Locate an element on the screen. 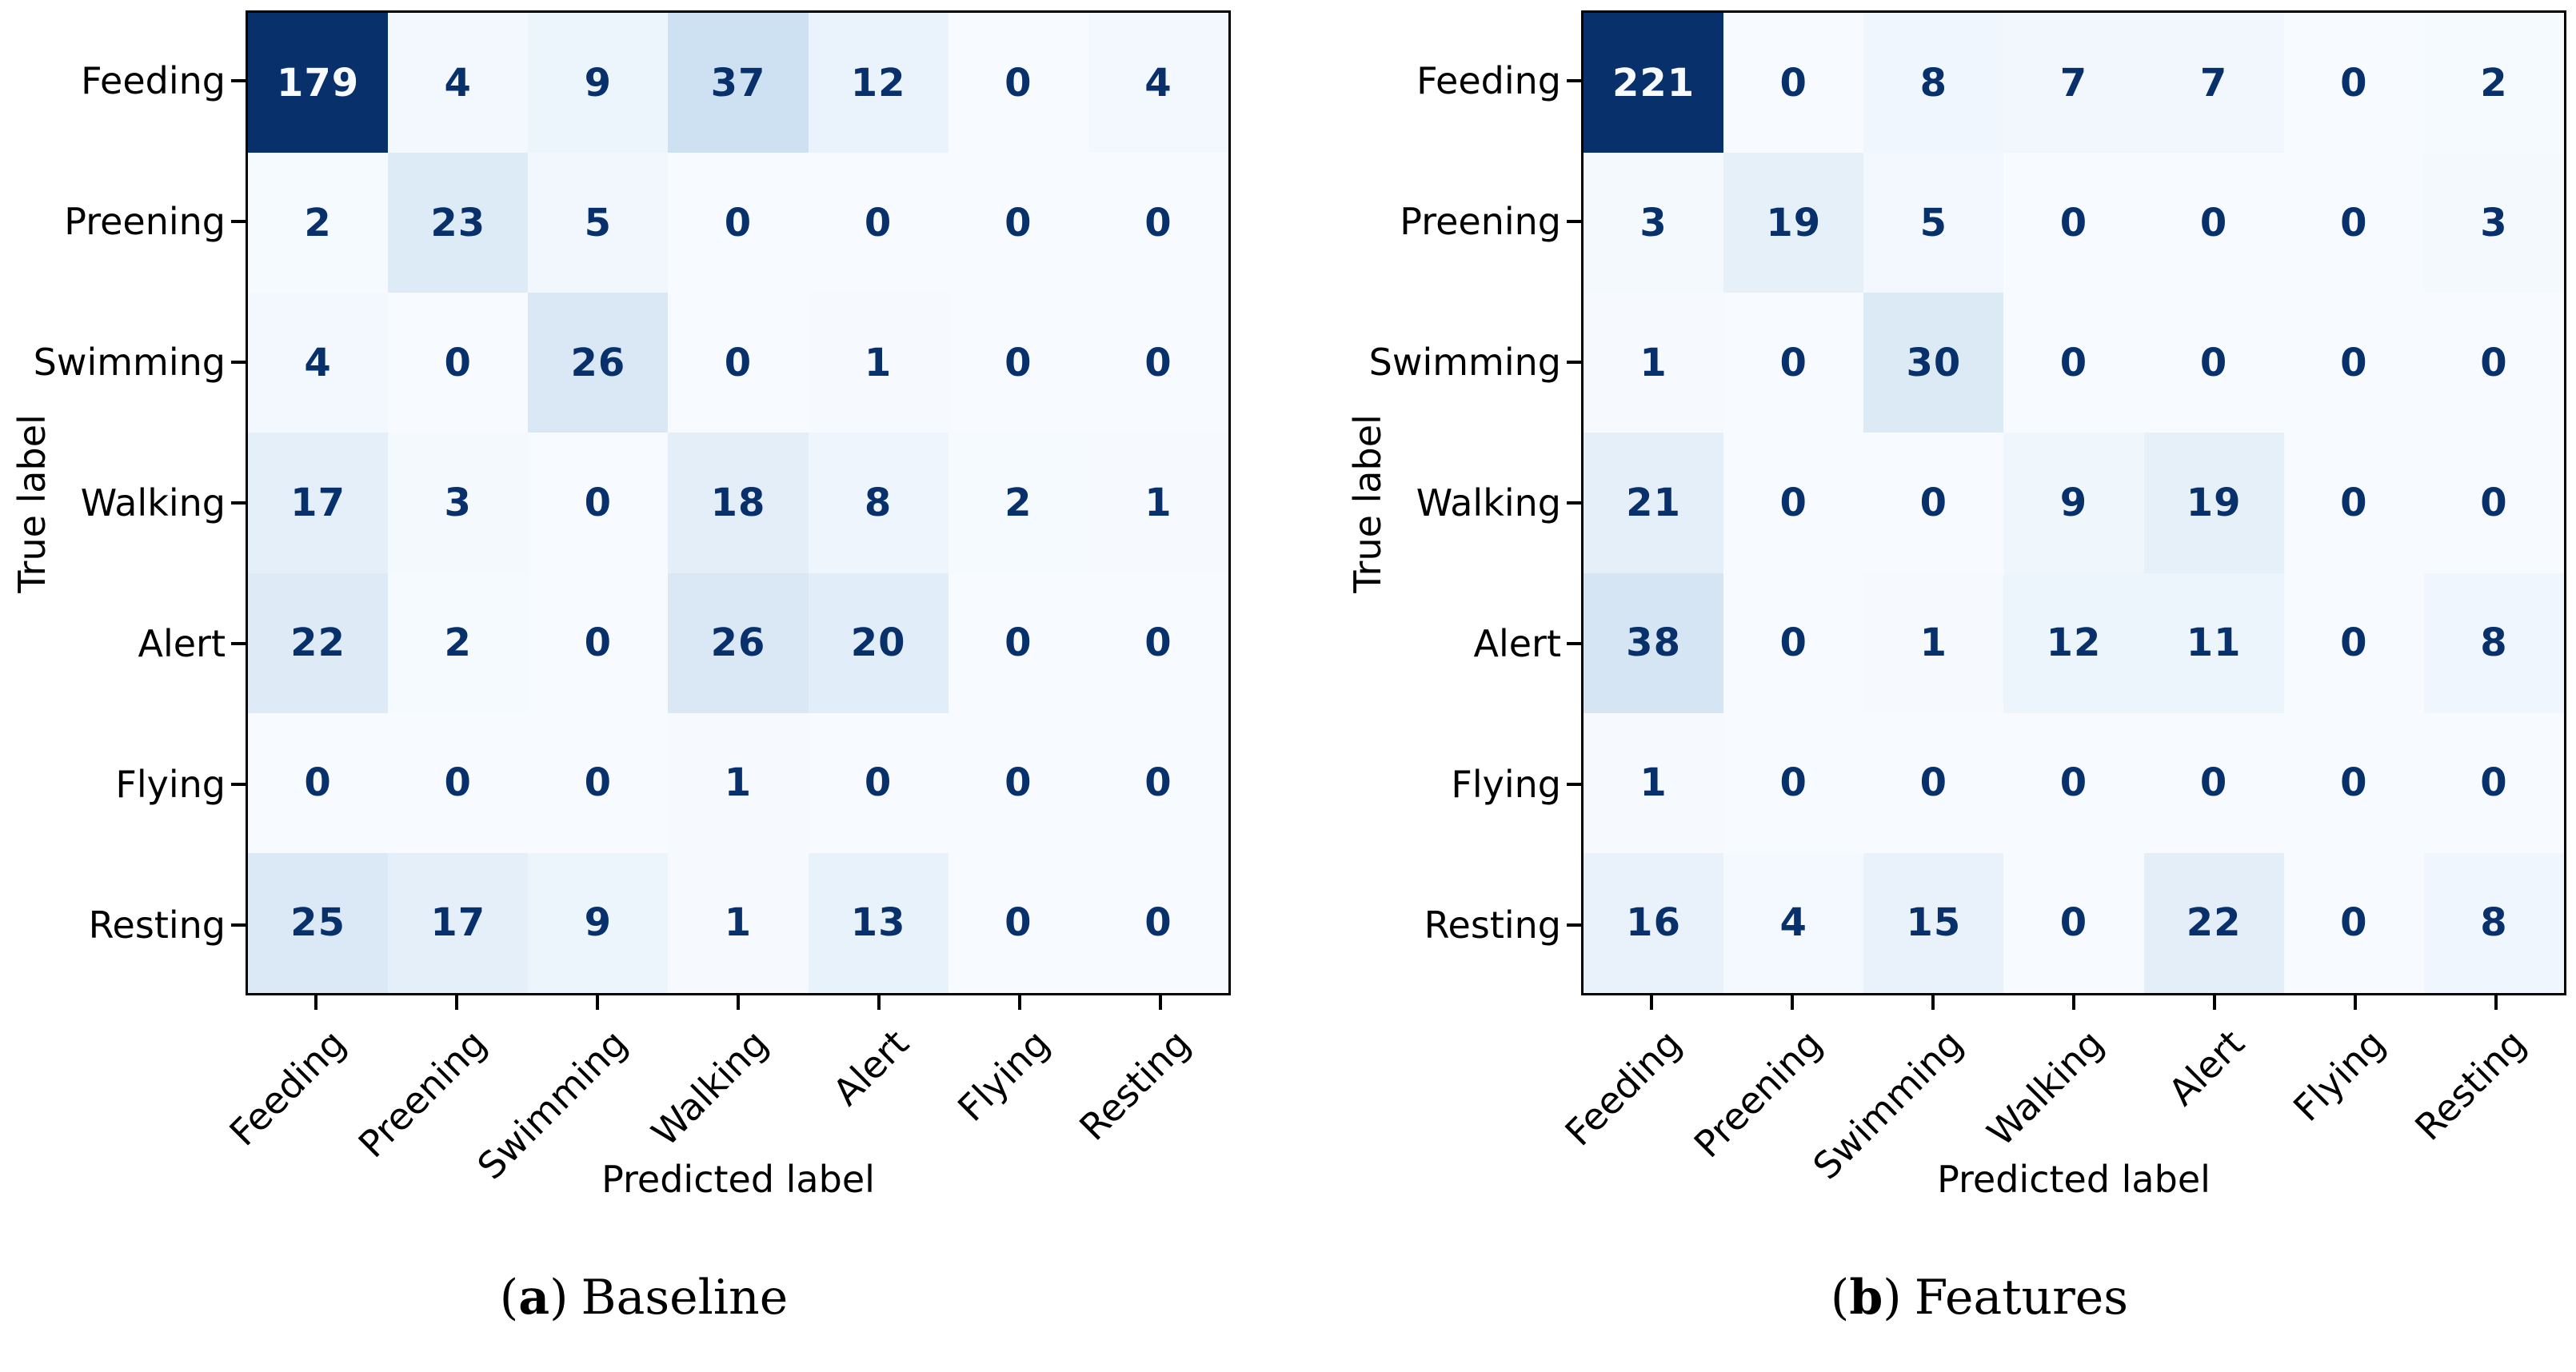 This screenshot has height=1372, width=2576. matrix-cell: 179 is located at coordinates (319, 84).